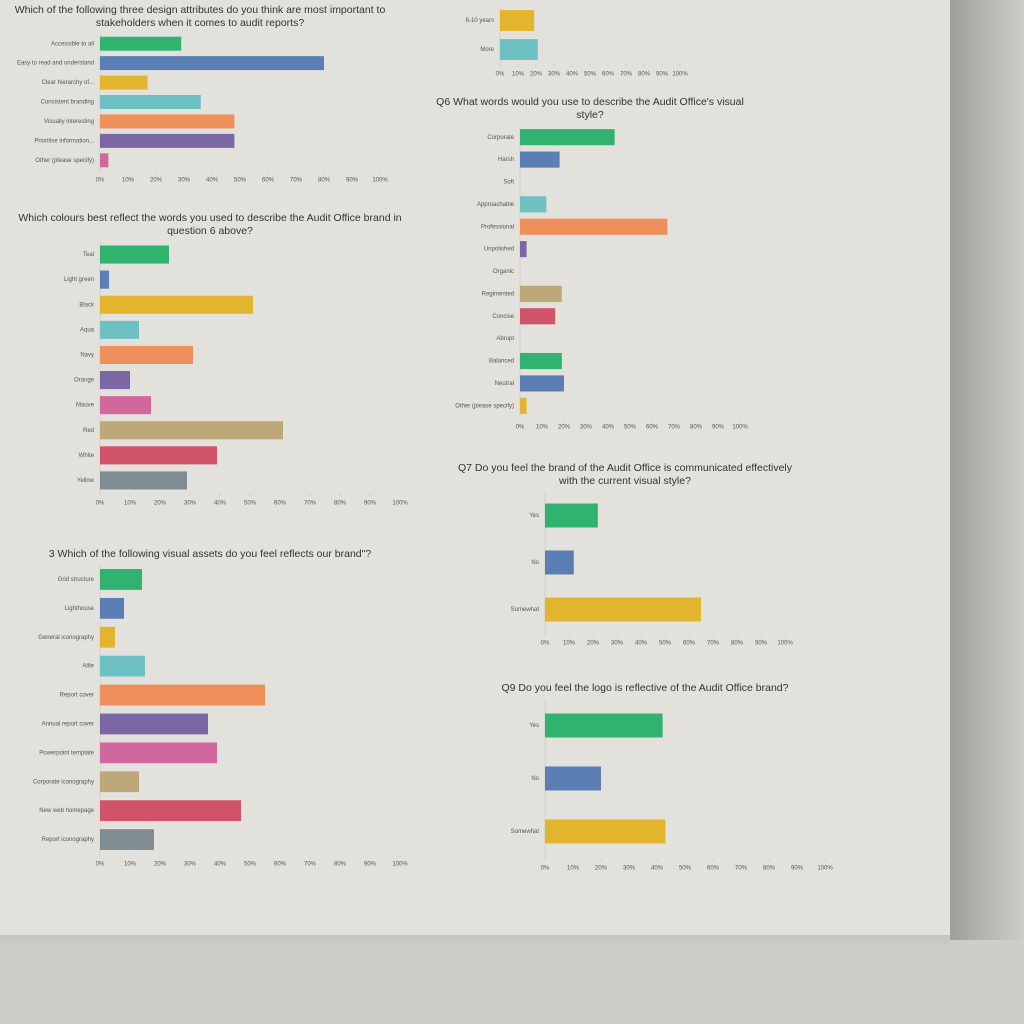 This screenshot has width=1024, height=1024. Describe the element at coordinates (67, 103) in the screenshot. I see `y-tick-label: Consistent branding` at that location.